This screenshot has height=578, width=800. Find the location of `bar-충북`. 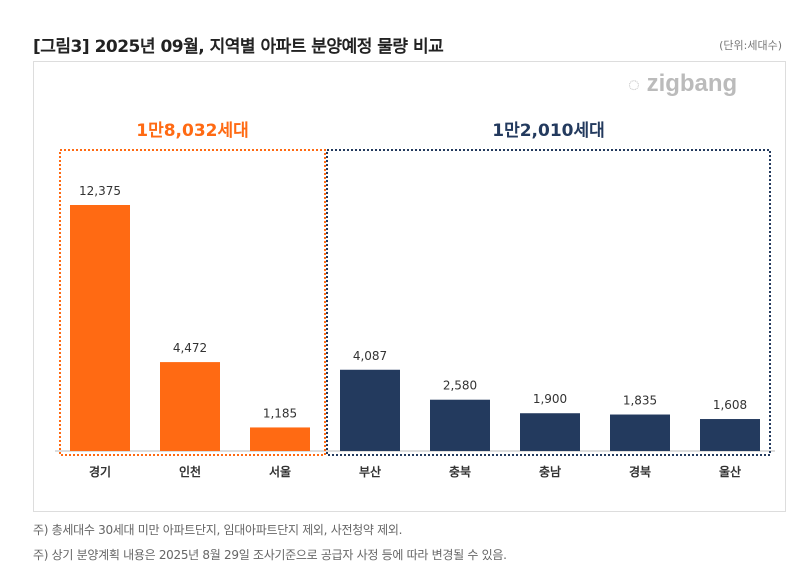

bar-충북 is located at coordinates (460, 425).